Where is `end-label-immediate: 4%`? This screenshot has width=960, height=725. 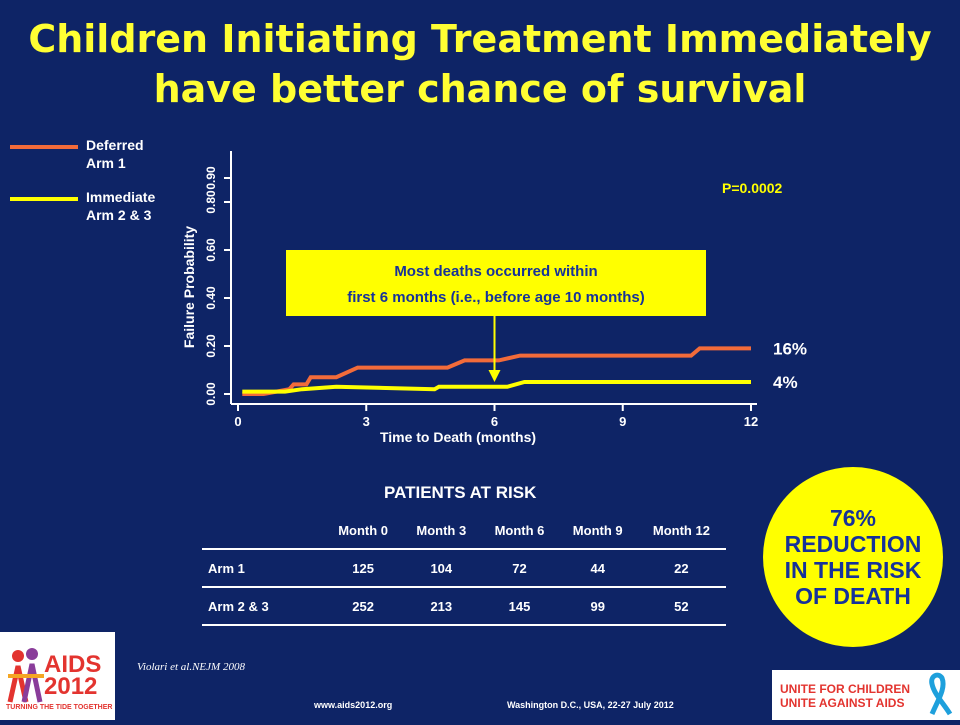 end-label-immediate: 4% is located at coordinates (785, 382).